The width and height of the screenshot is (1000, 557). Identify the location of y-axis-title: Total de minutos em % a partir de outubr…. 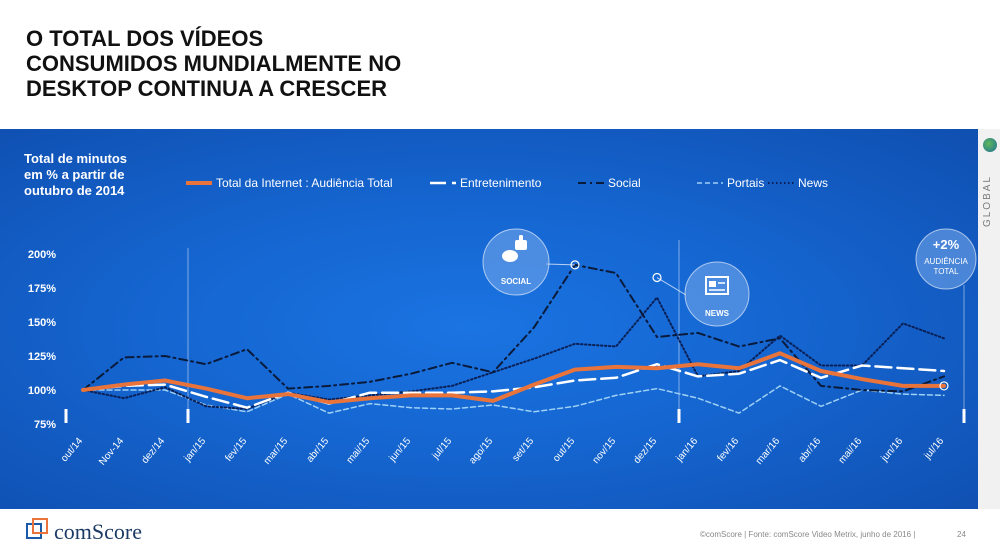
(75, 175).